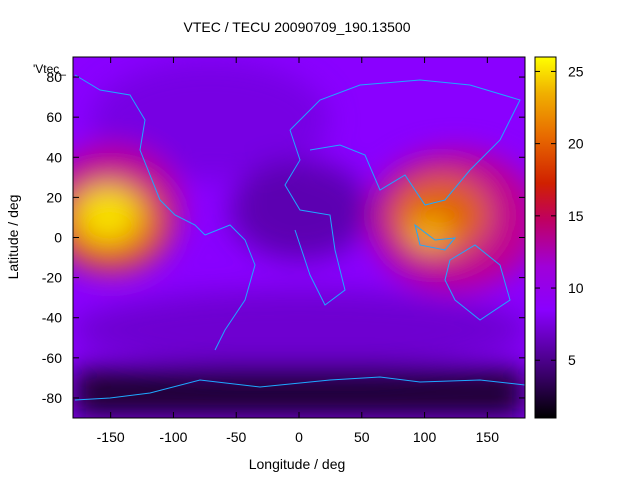  Describe the element at coordinates (576, 71) in the screenshot. I see `colorbar-tick-label: 25` at that location.